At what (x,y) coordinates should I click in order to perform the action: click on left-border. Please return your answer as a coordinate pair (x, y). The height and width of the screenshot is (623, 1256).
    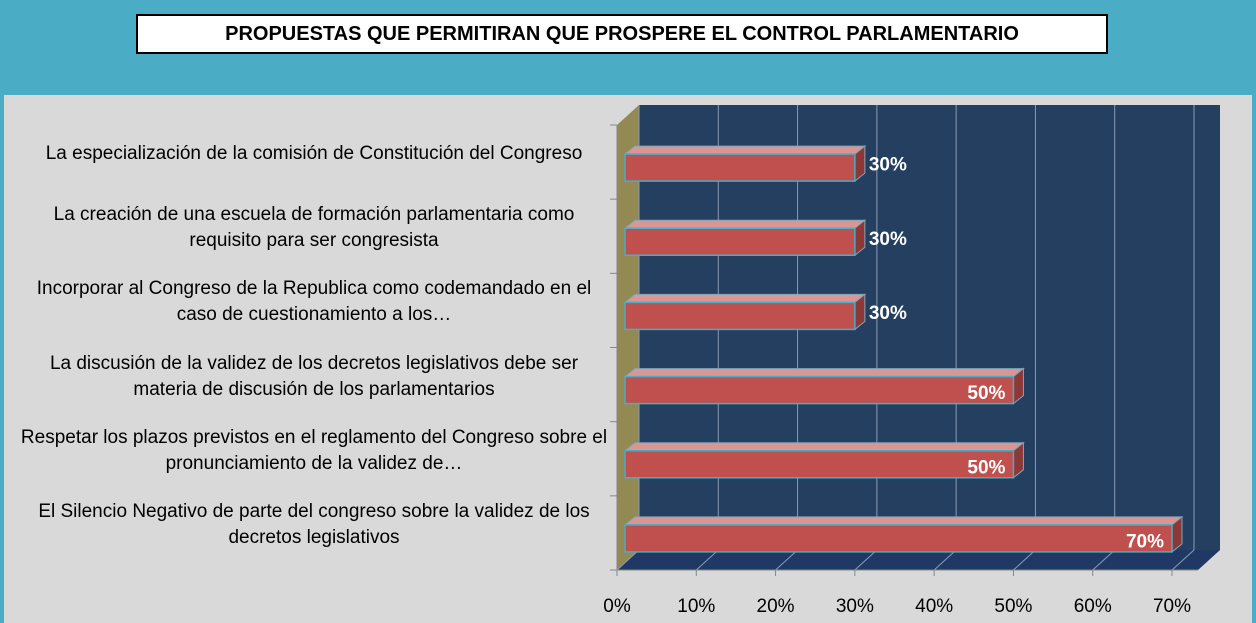
    Looking at the image, I should click on (2, 359).